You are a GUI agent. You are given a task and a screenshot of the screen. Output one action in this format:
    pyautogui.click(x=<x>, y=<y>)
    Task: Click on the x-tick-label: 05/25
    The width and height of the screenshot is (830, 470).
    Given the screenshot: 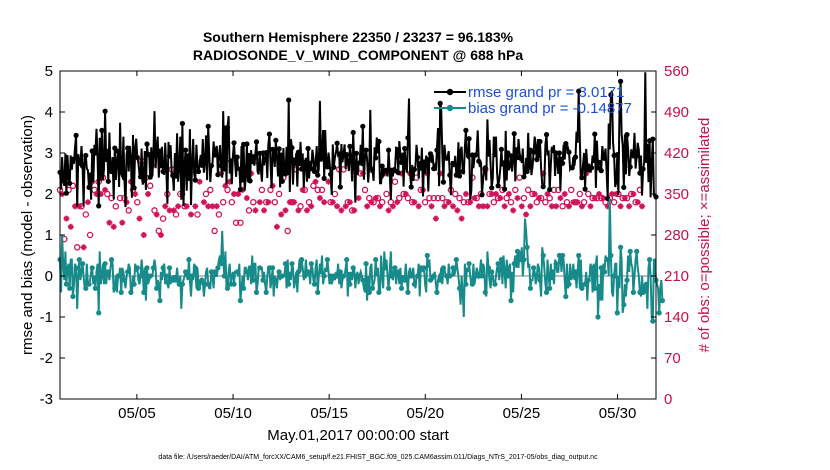 What is the action you would take?
    pyautogui.click(x=522, y=413)
    